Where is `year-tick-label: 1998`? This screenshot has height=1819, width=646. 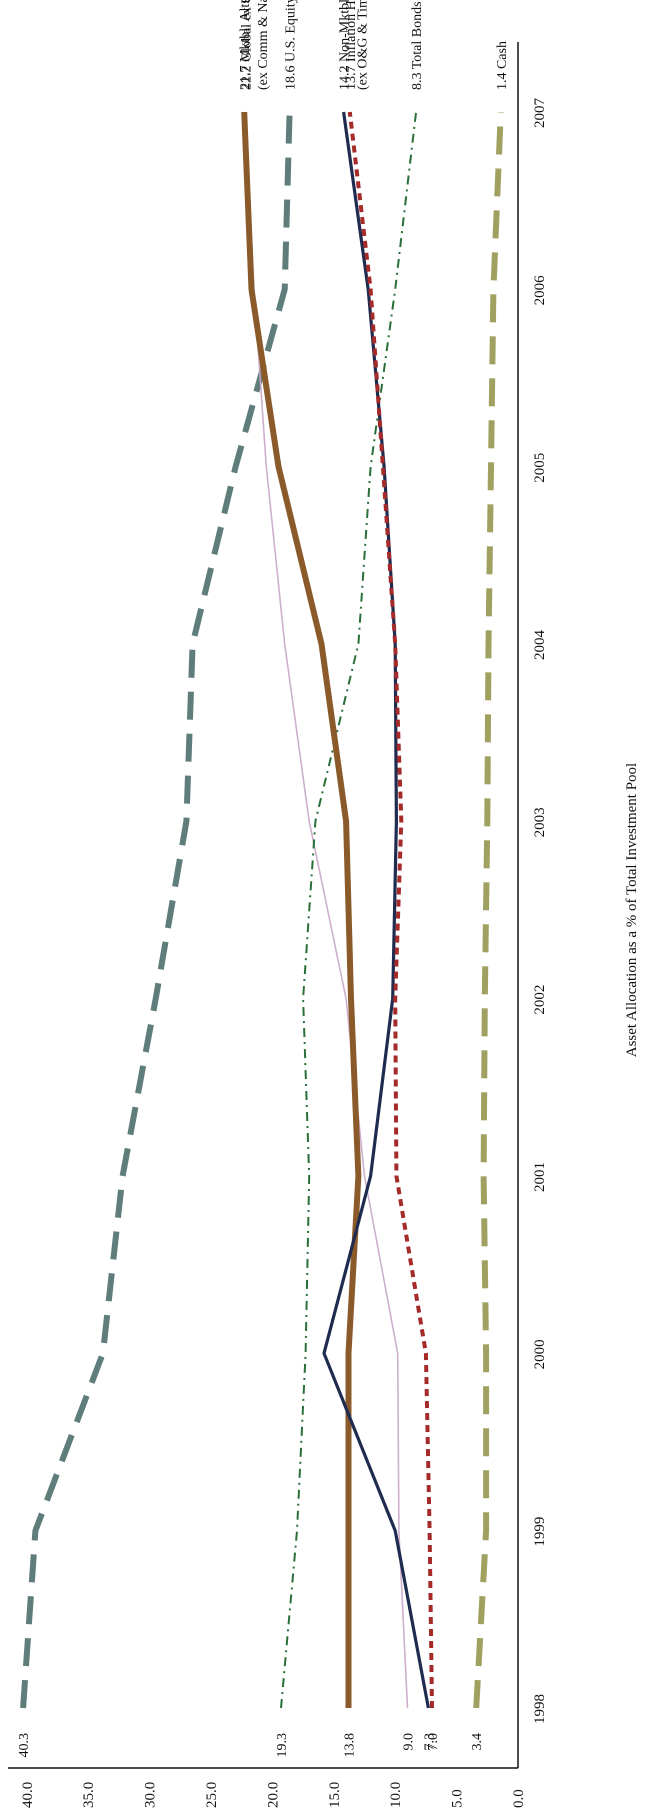 year-tick-label: 1998 is located at coordinates (540, 1709).